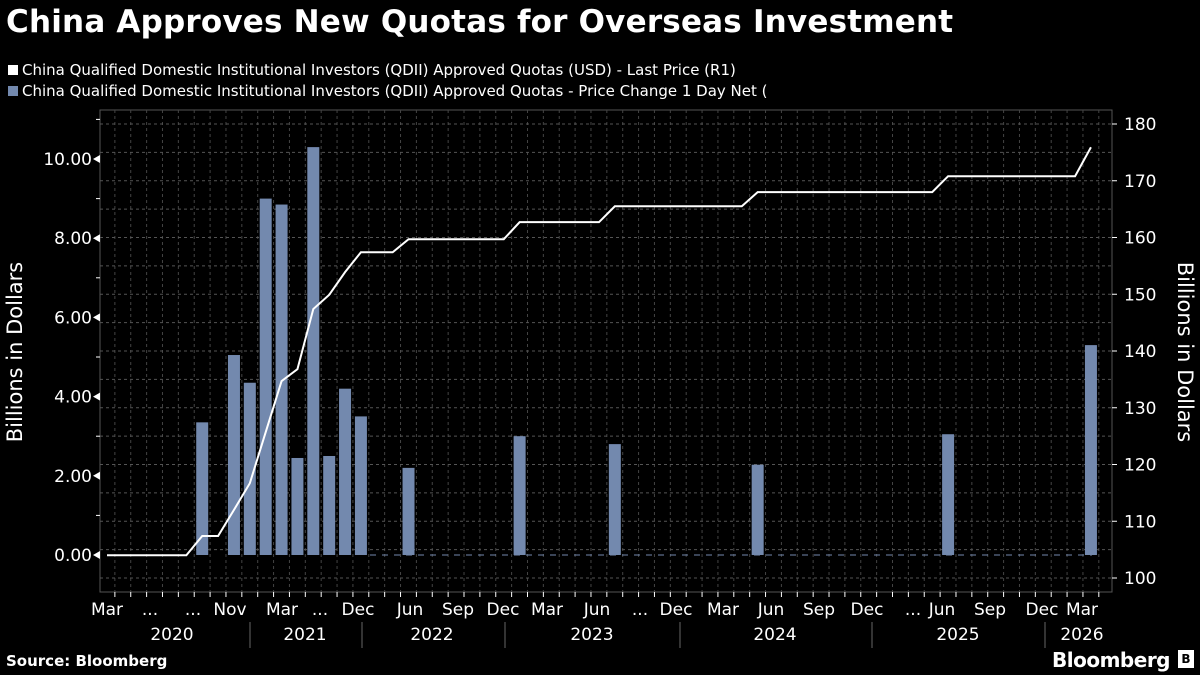 This screenshot has height=675, width=1200. Describe the element at coordinates (591, 635) in the screenshot. I see `x-year-label: 2023` at that location.